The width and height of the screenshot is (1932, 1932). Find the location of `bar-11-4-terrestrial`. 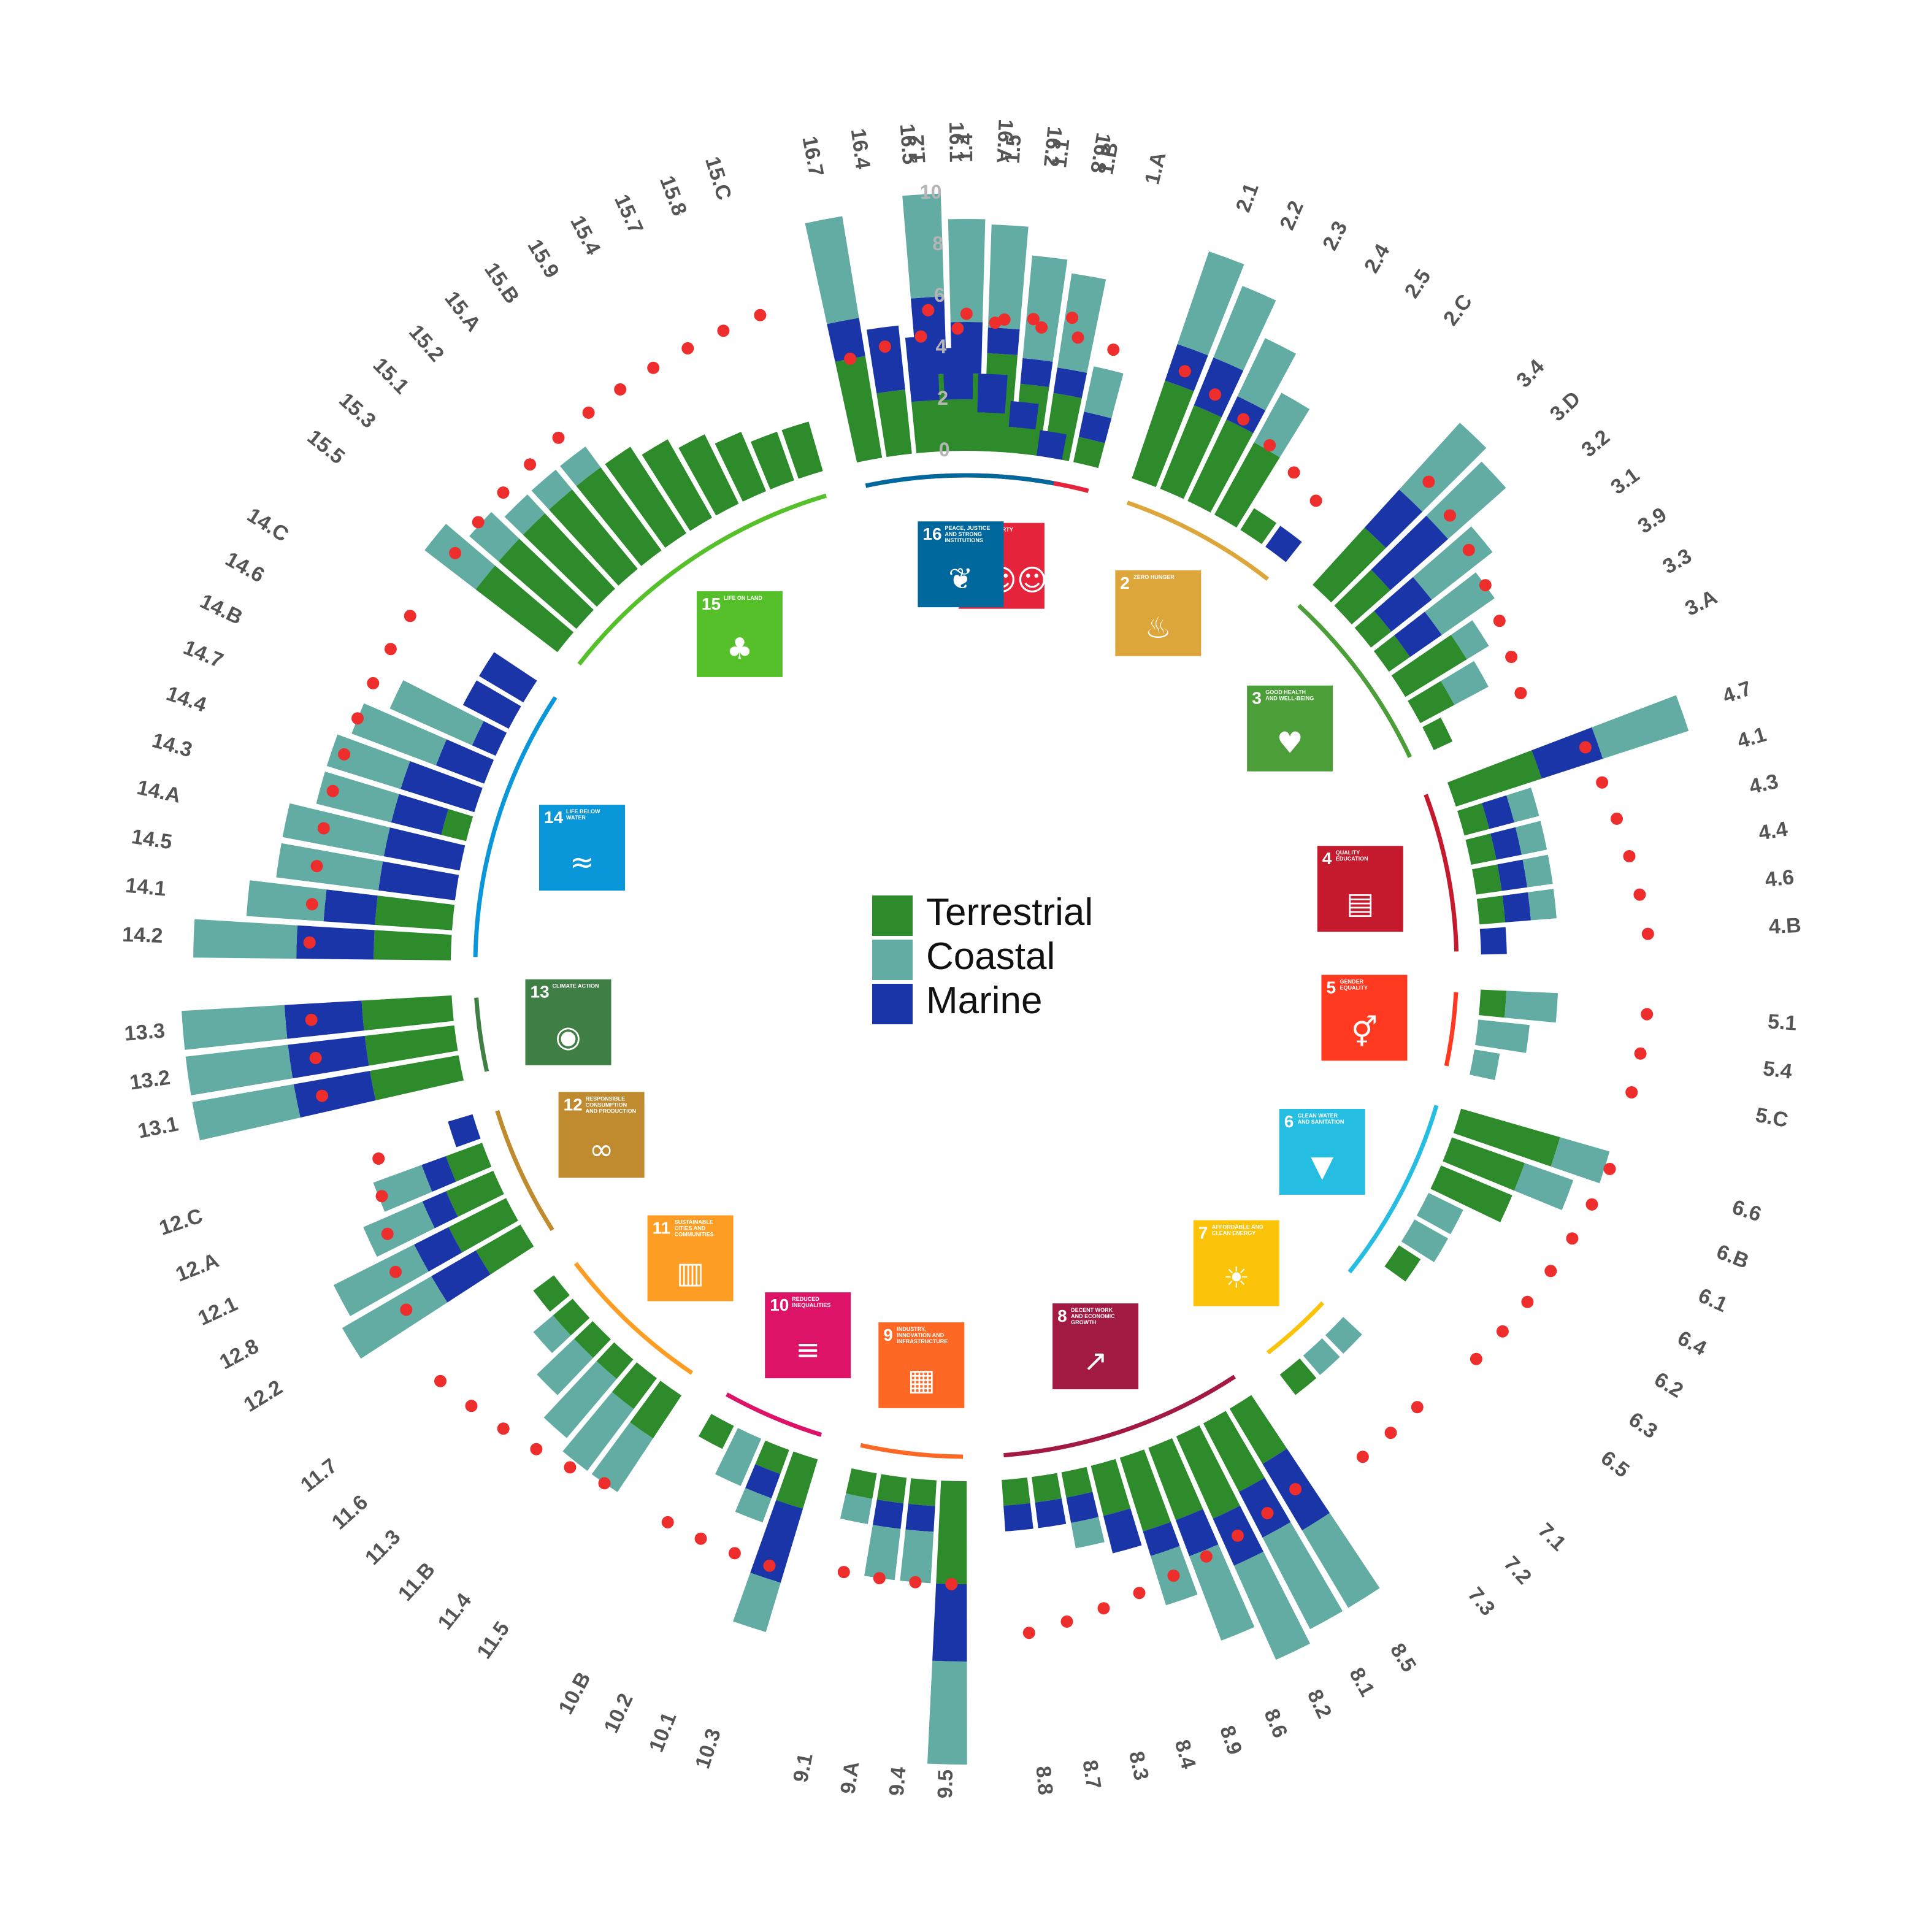

bar-11-4-terrestrial is located at coordinates (634, 1385).